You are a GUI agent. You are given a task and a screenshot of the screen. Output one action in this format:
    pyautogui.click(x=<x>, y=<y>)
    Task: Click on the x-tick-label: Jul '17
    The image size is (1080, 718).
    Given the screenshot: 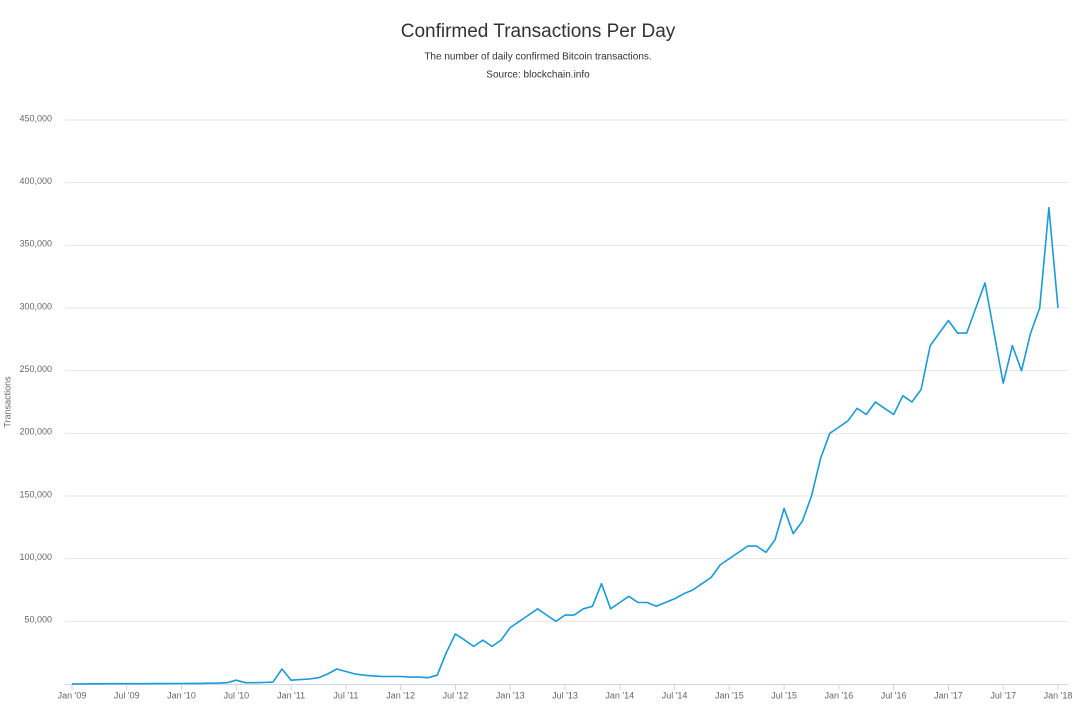 What is the action you would take?
    pyautogui.click(x=1003, y=695)
    